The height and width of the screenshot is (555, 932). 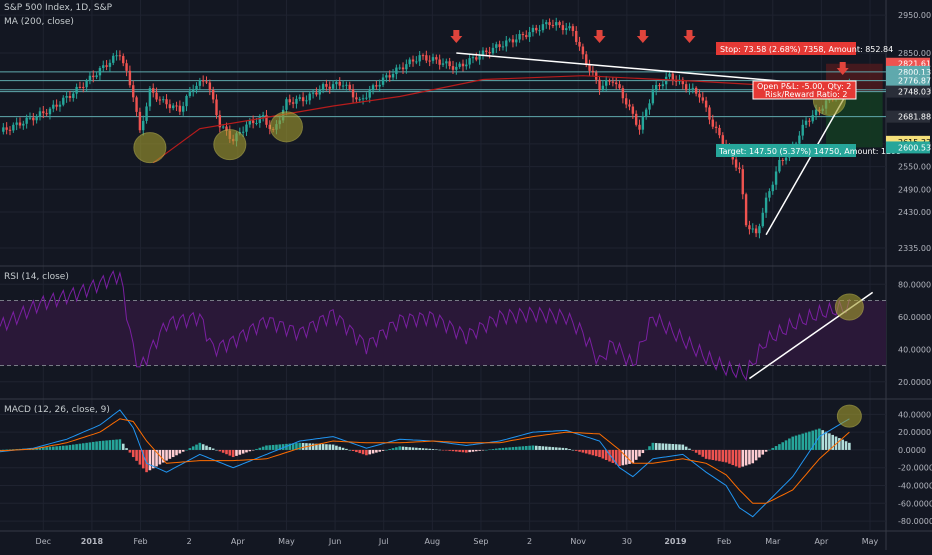 I want to click on rsi-y-tick-label: 40.0000, so click(x=914, y=349).